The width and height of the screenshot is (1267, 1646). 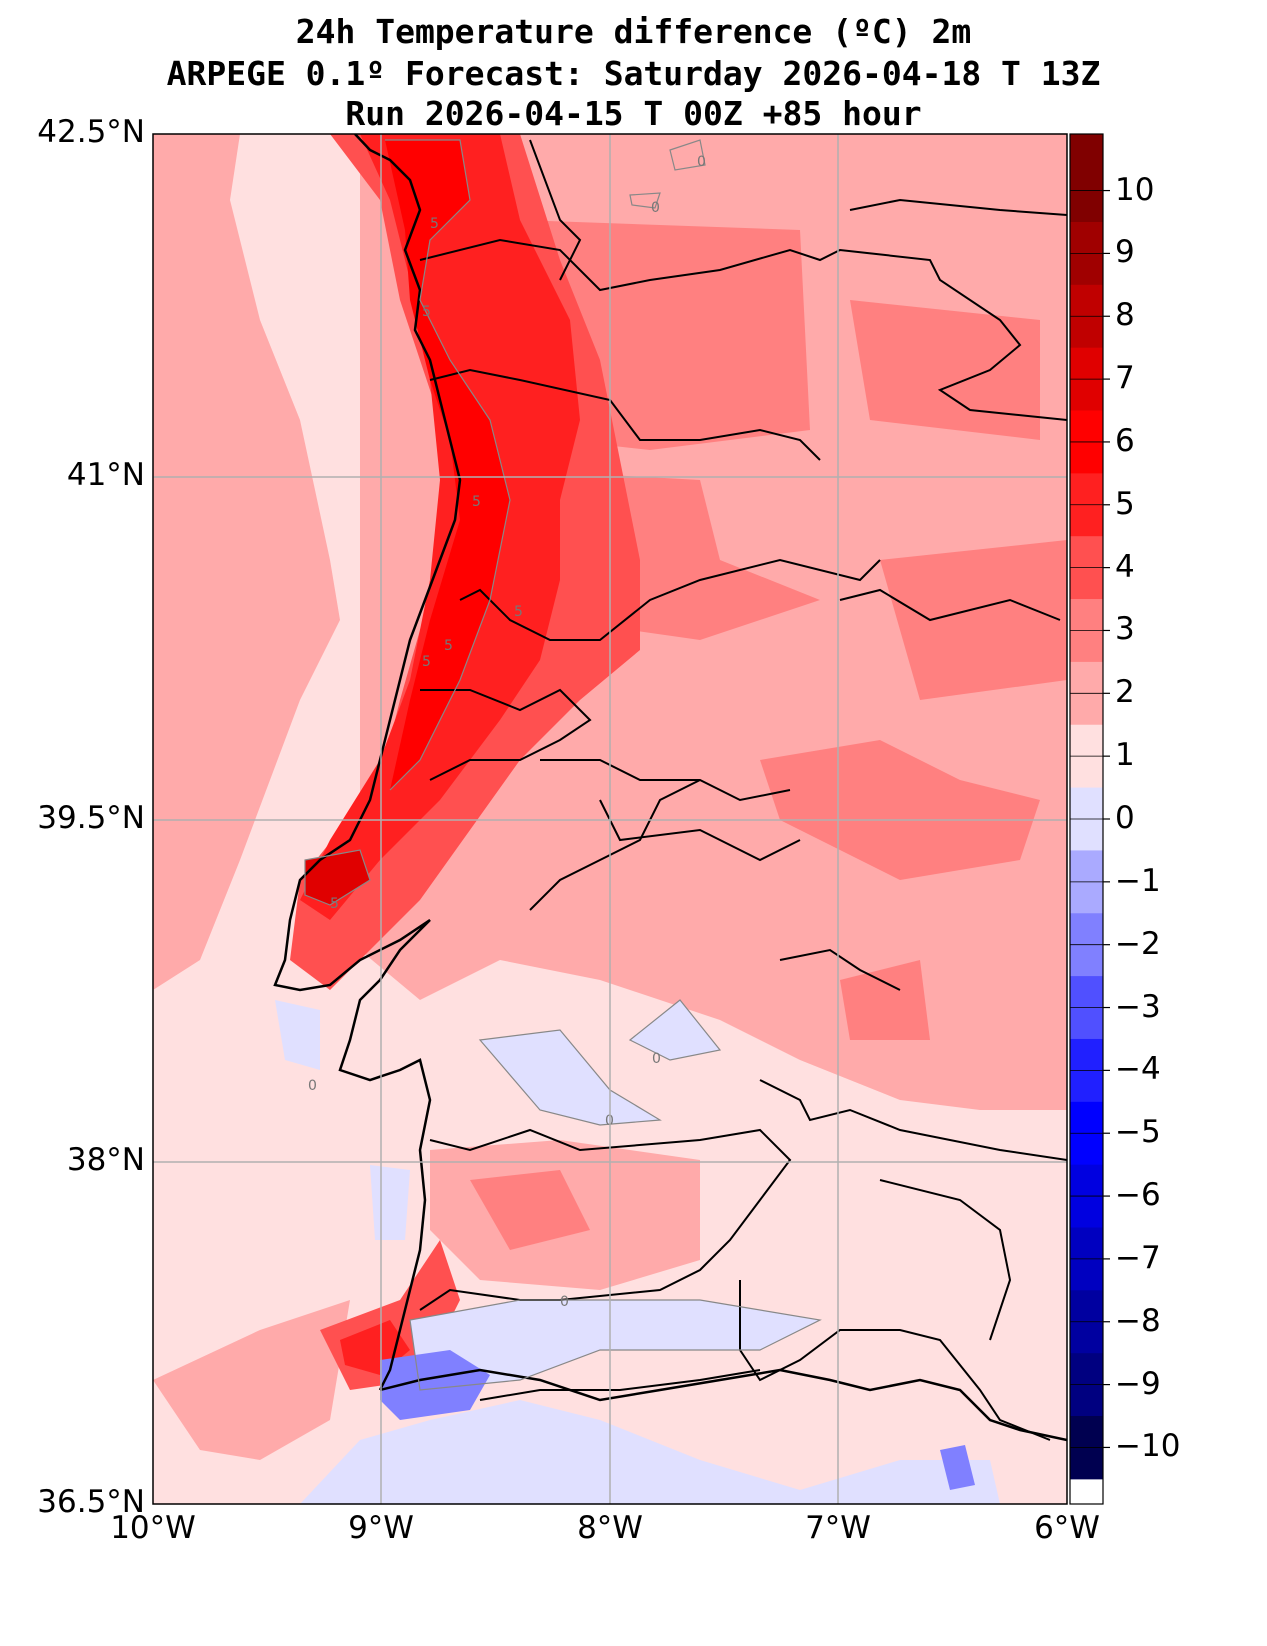 What do you see at coordinates (650, 1452) in the screenshot?
I see `field-neg-f` at bounding box center [650, 1452].